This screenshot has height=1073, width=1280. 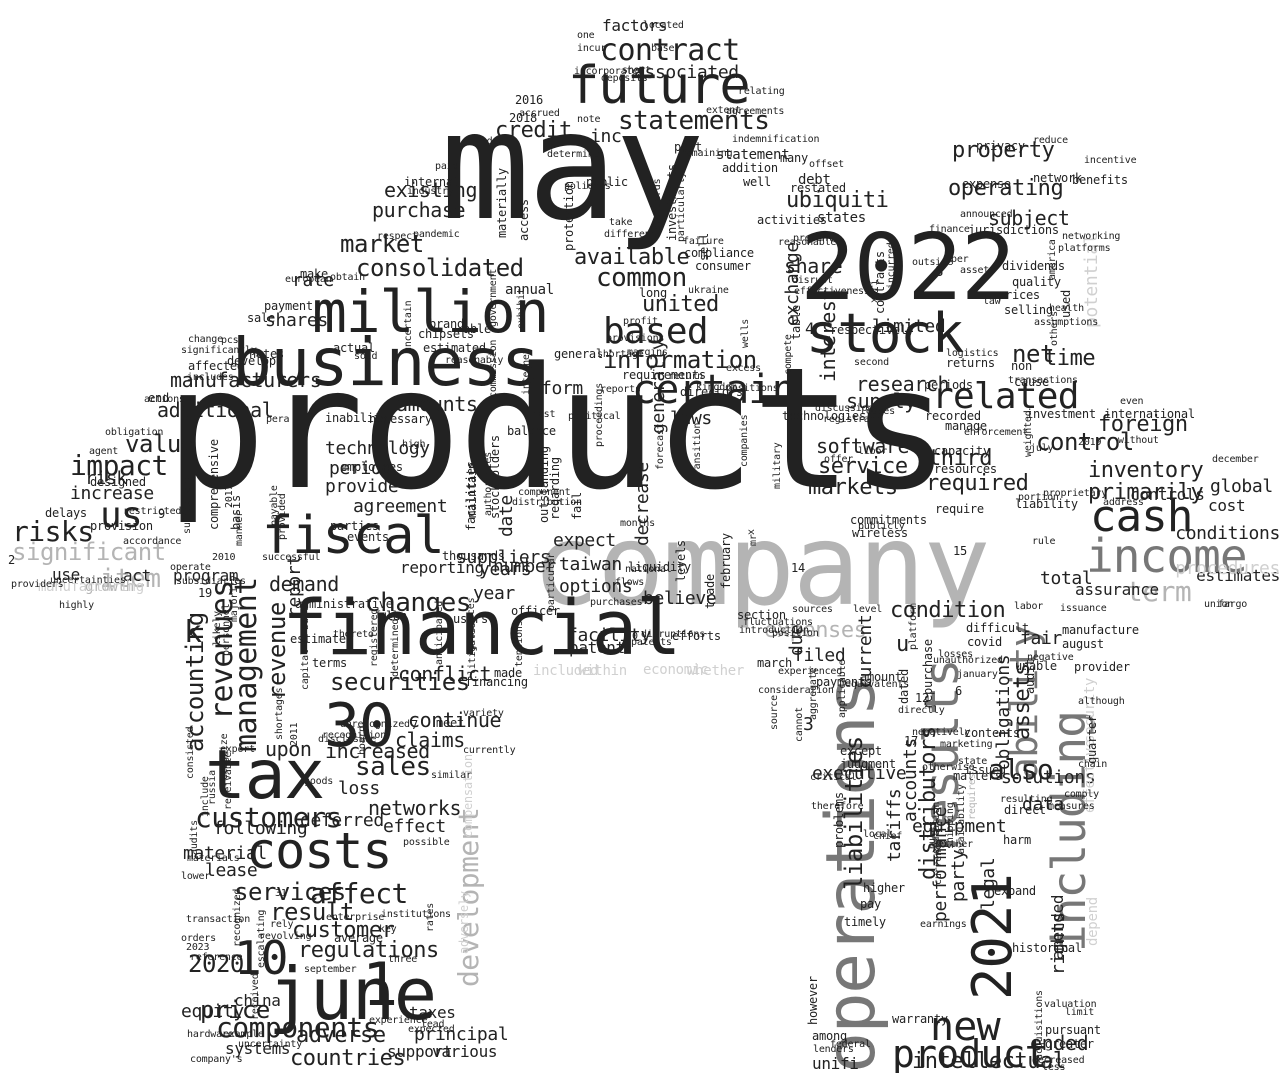 What do you see at coordinates (870, 904) in the screenshot?
I see `word-pay: pay` at bounding box center [870, 904].